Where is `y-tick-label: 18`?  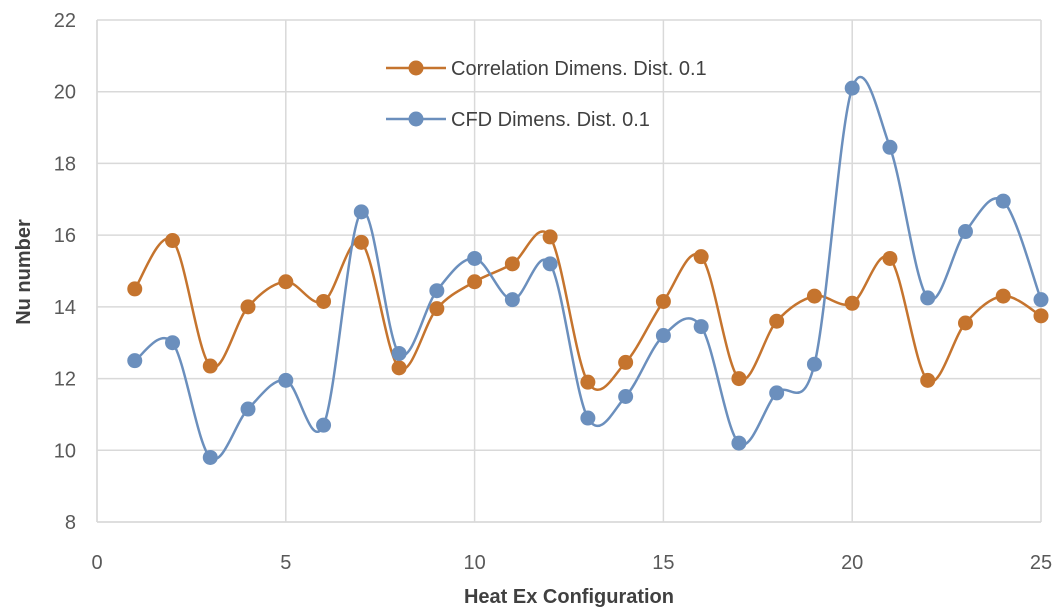 y-tick-label: 18 is located at coordinates (65, 164).